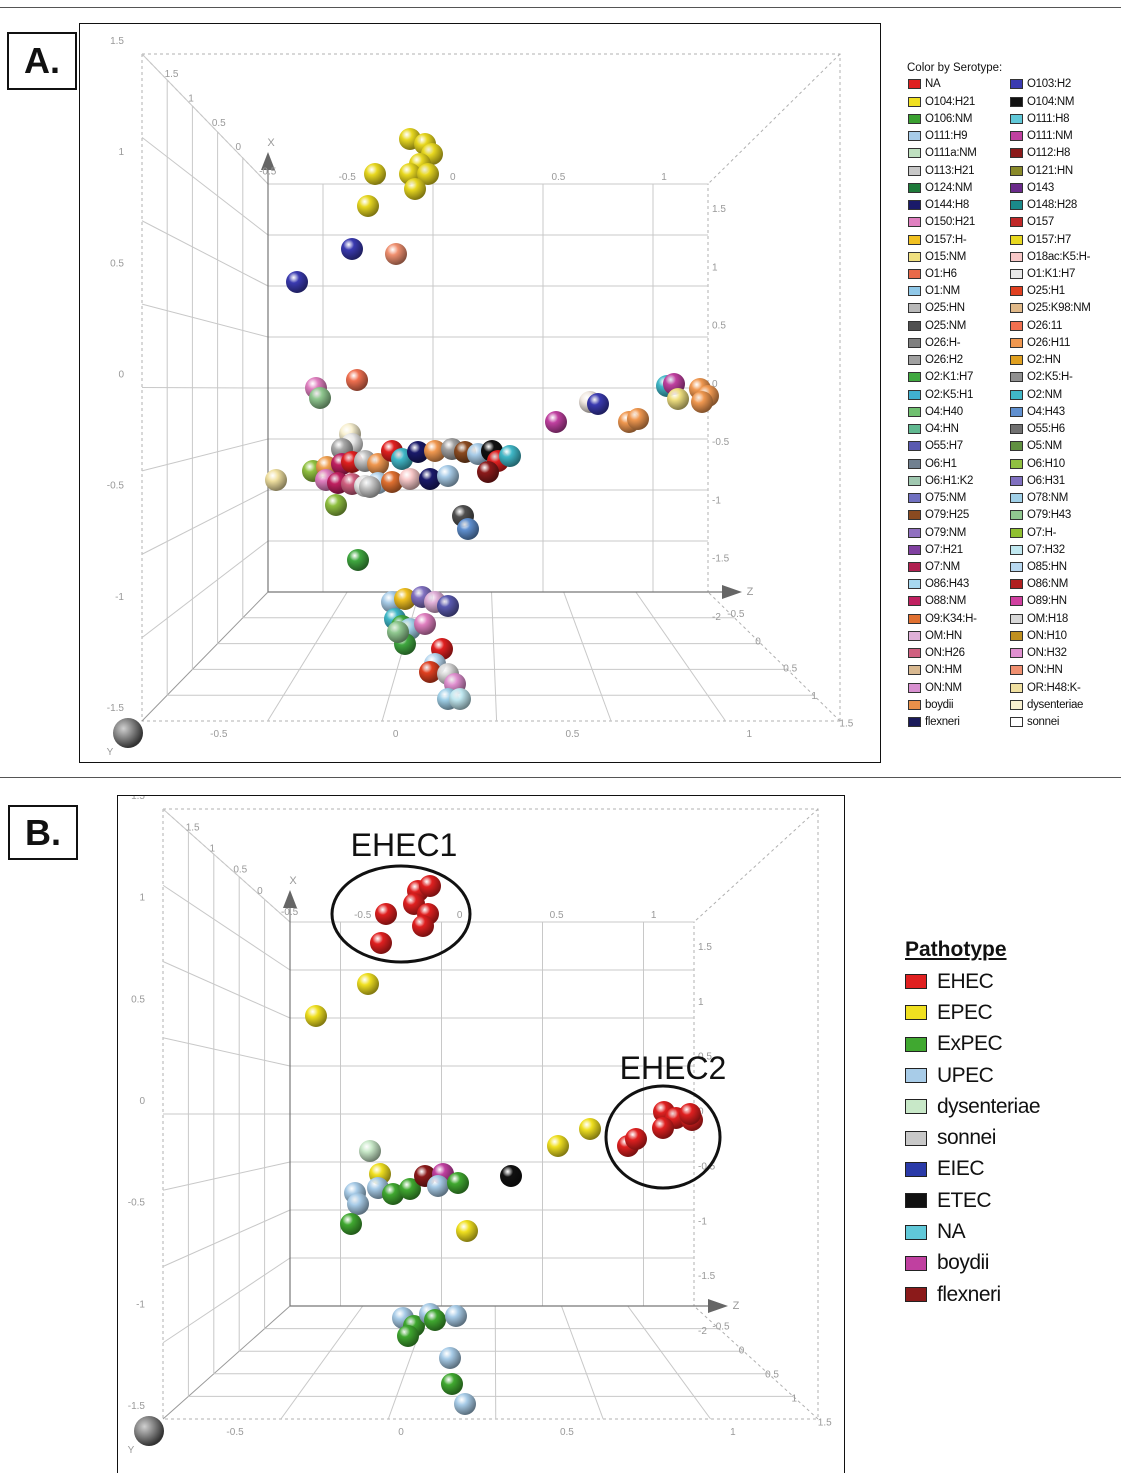  Describe the element at coordinates (944, 549) in the screenshot. I see `legend-label: O7:H21` at that location.